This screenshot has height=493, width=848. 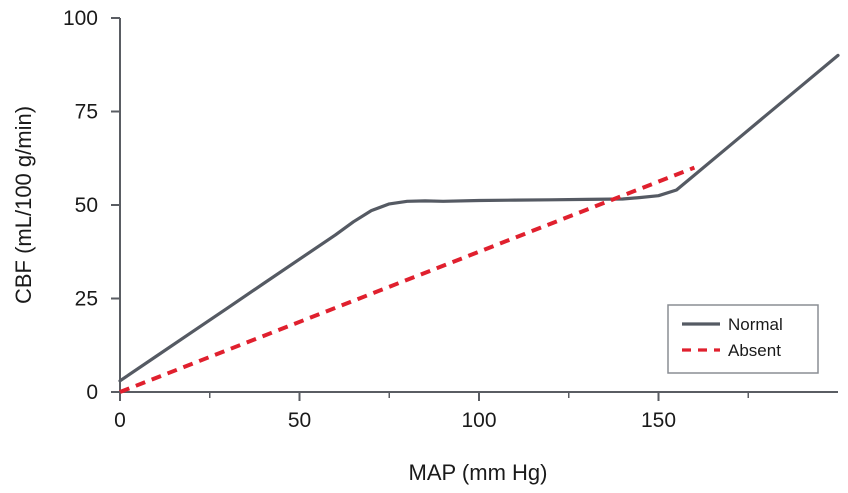 What do you see at coordinates (478, 420) in the screenshot?
I see `x-tick-label-100: 100` at bounding box center [478, 420].